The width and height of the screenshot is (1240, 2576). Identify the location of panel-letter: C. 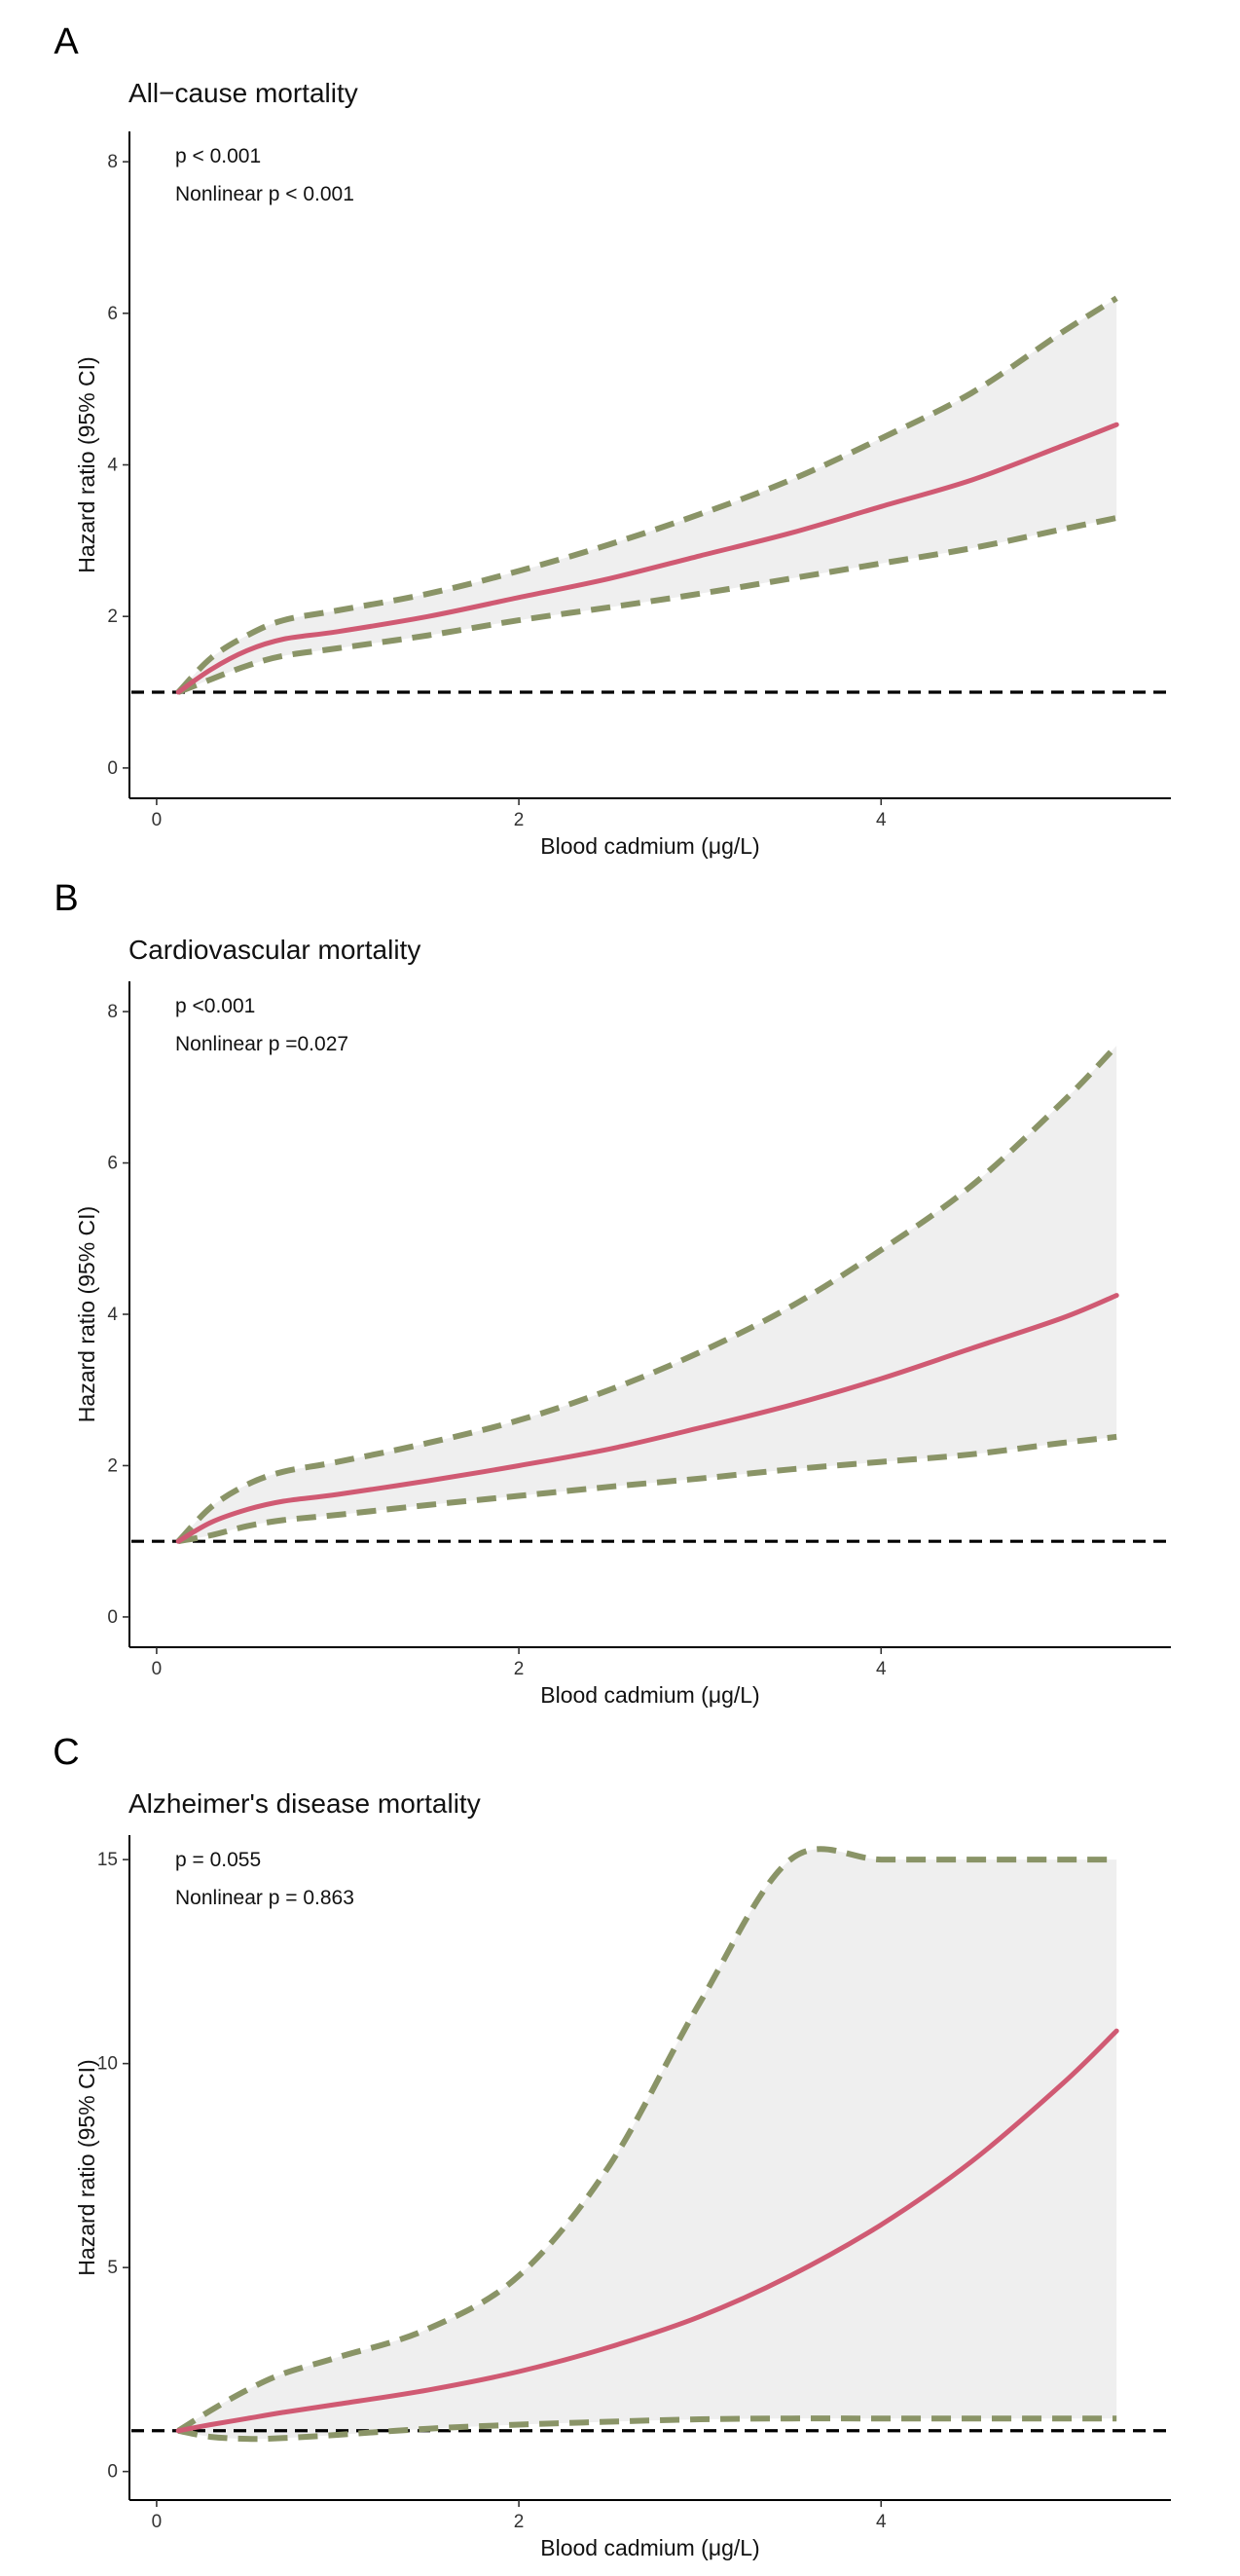
(66, 1752).